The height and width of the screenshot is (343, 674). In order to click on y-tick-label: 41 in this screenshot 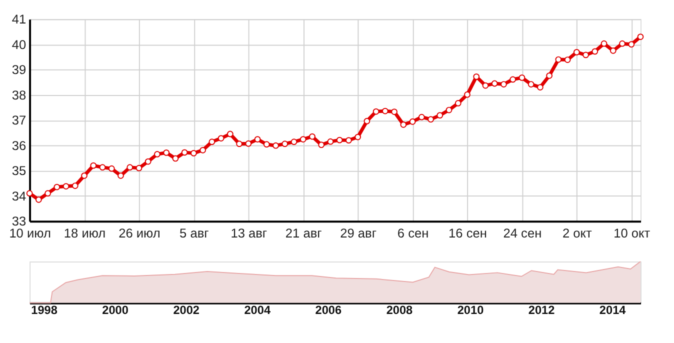, I will do `click(19, 19)`.